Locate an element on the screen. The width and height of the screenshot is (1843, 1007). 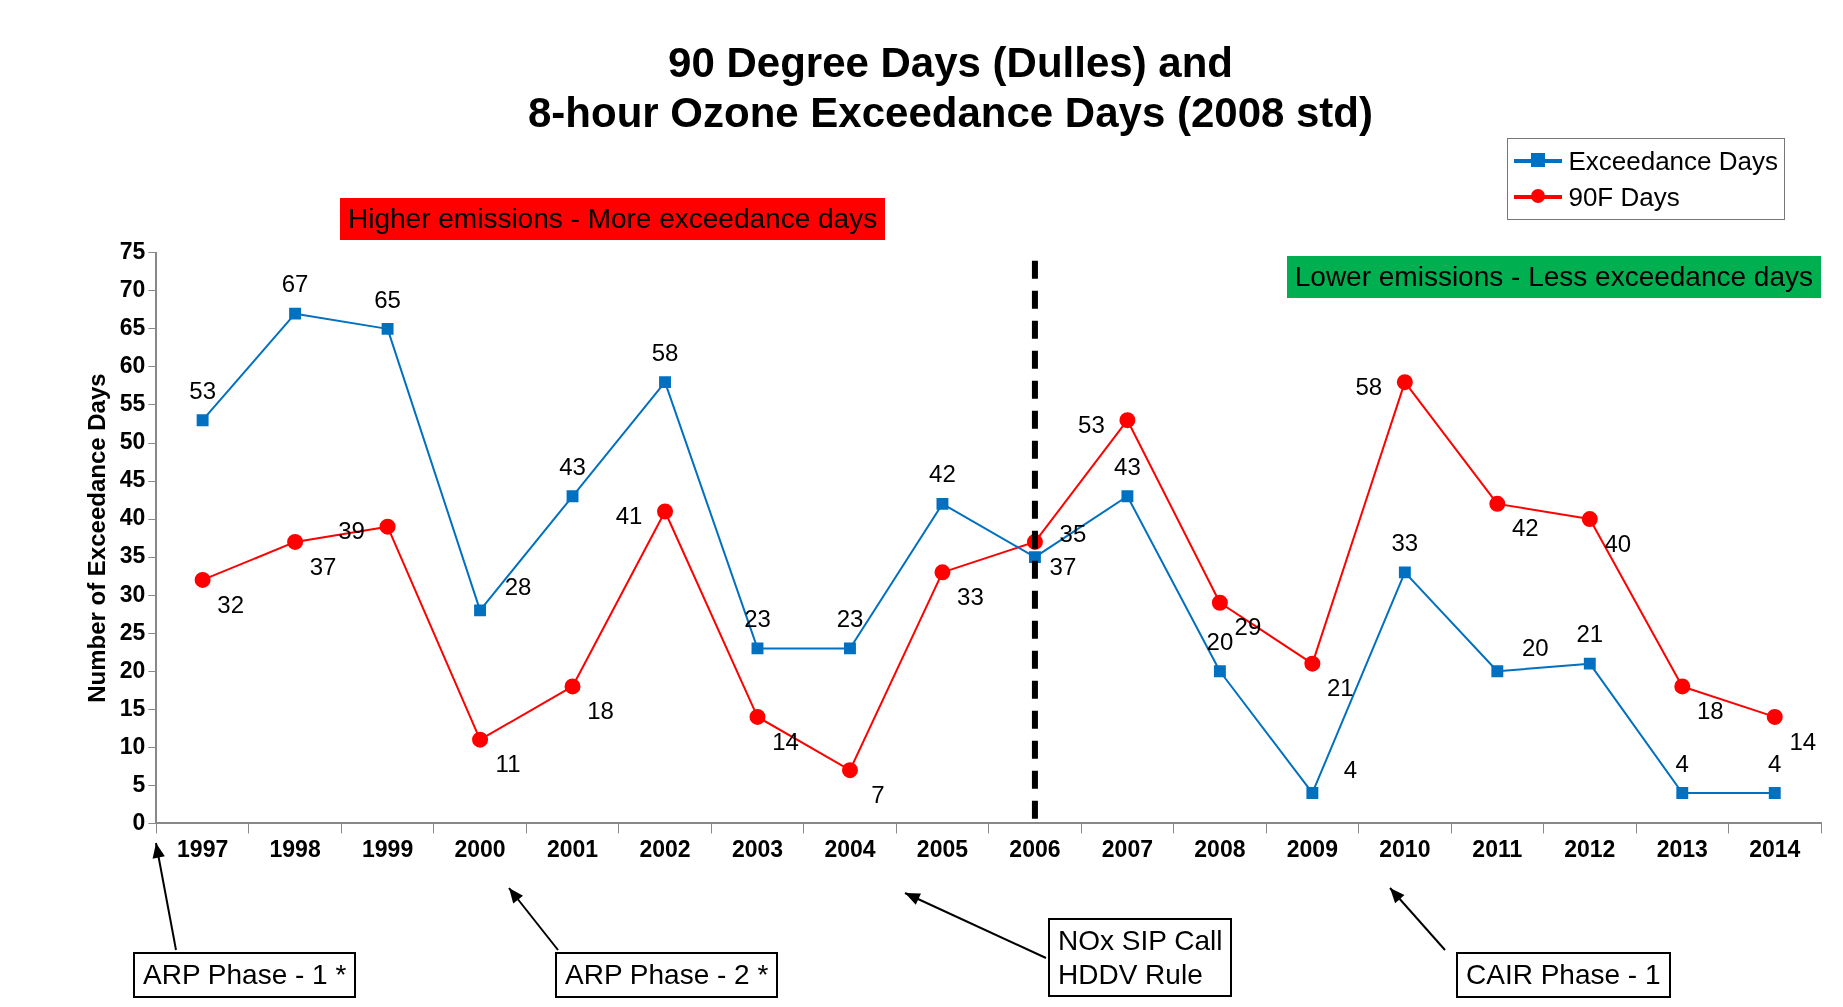
x-tick-label: 2009 is located at coordinates (1312, 848).